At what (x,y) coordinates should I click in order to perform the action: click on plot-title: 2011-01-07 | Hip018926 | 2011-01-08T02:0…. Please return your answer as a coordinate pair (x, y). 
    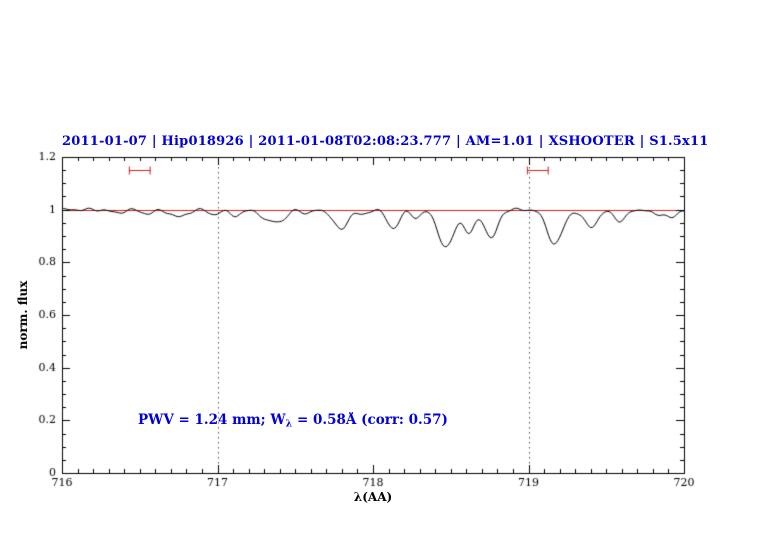
    Looking at the image, I should click on (385, 141).